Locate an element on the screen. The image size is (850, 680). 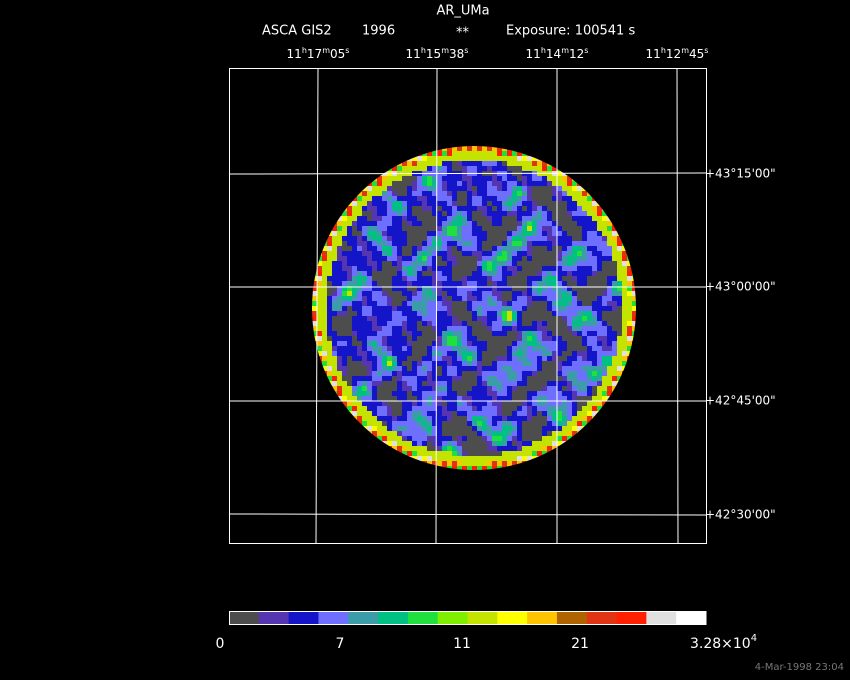
ra-number: 14 is located at coordinates (553, 54).